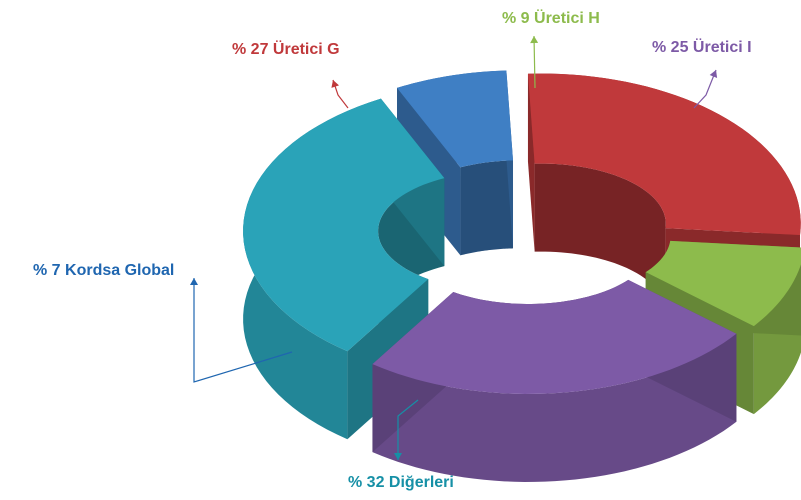 The width and height of the screenshot is (801, 500). What do you see at coordinates (243, 330) in the screenshot?
I see `leader-kordsa-global` at bounding box center [243, 330].